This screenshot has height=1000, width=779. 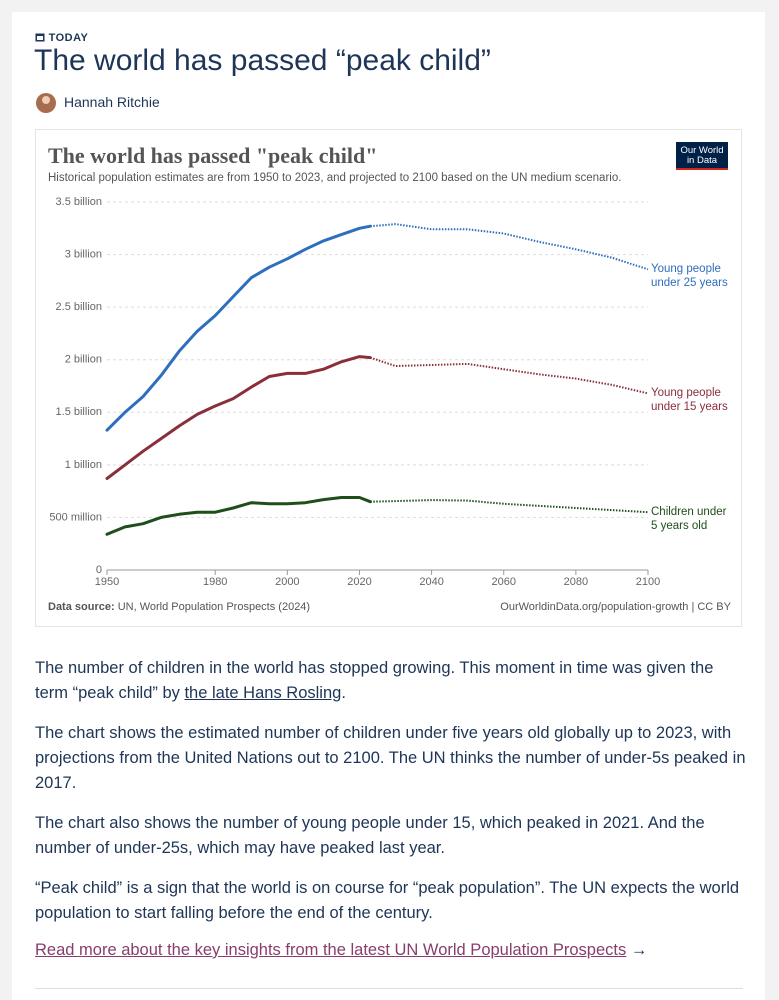 I want to click on source-text: UN, World Population Prospects (2024), so click(x=214, y=607).